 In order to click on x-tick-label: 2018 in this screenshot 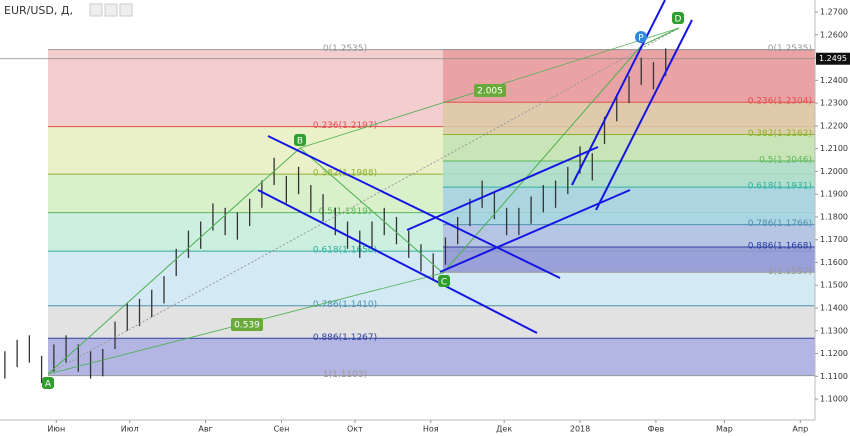, I will do `click(580, 429)`.